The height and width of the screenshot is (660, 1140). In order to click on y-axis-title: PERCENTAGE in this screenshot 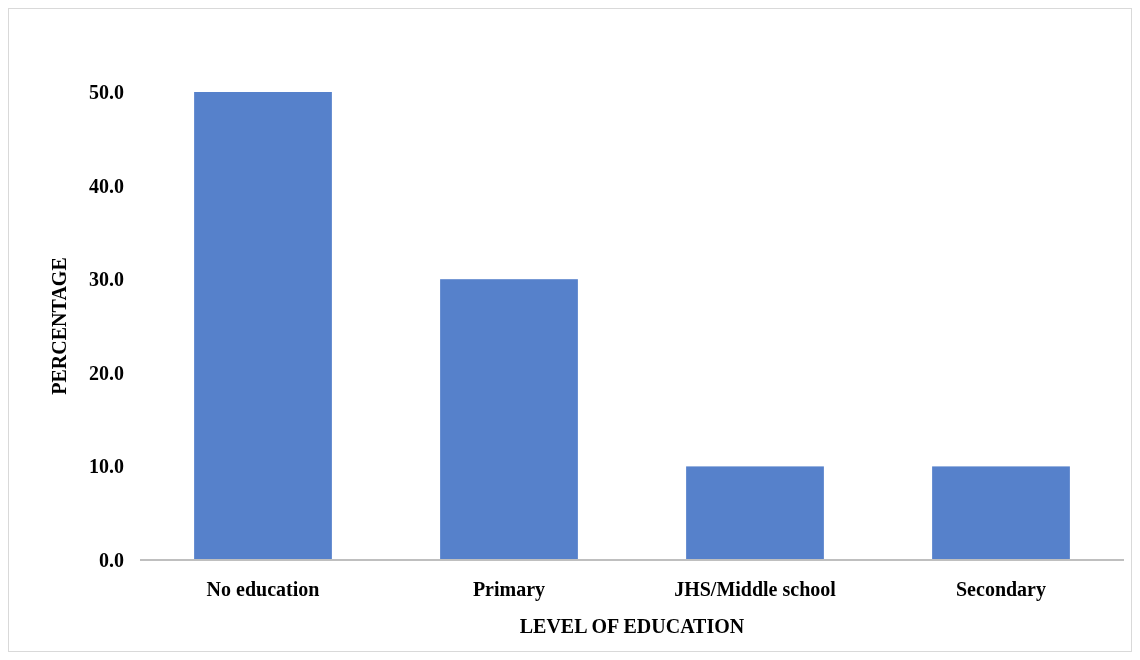, I will do `click(59, 326)`.